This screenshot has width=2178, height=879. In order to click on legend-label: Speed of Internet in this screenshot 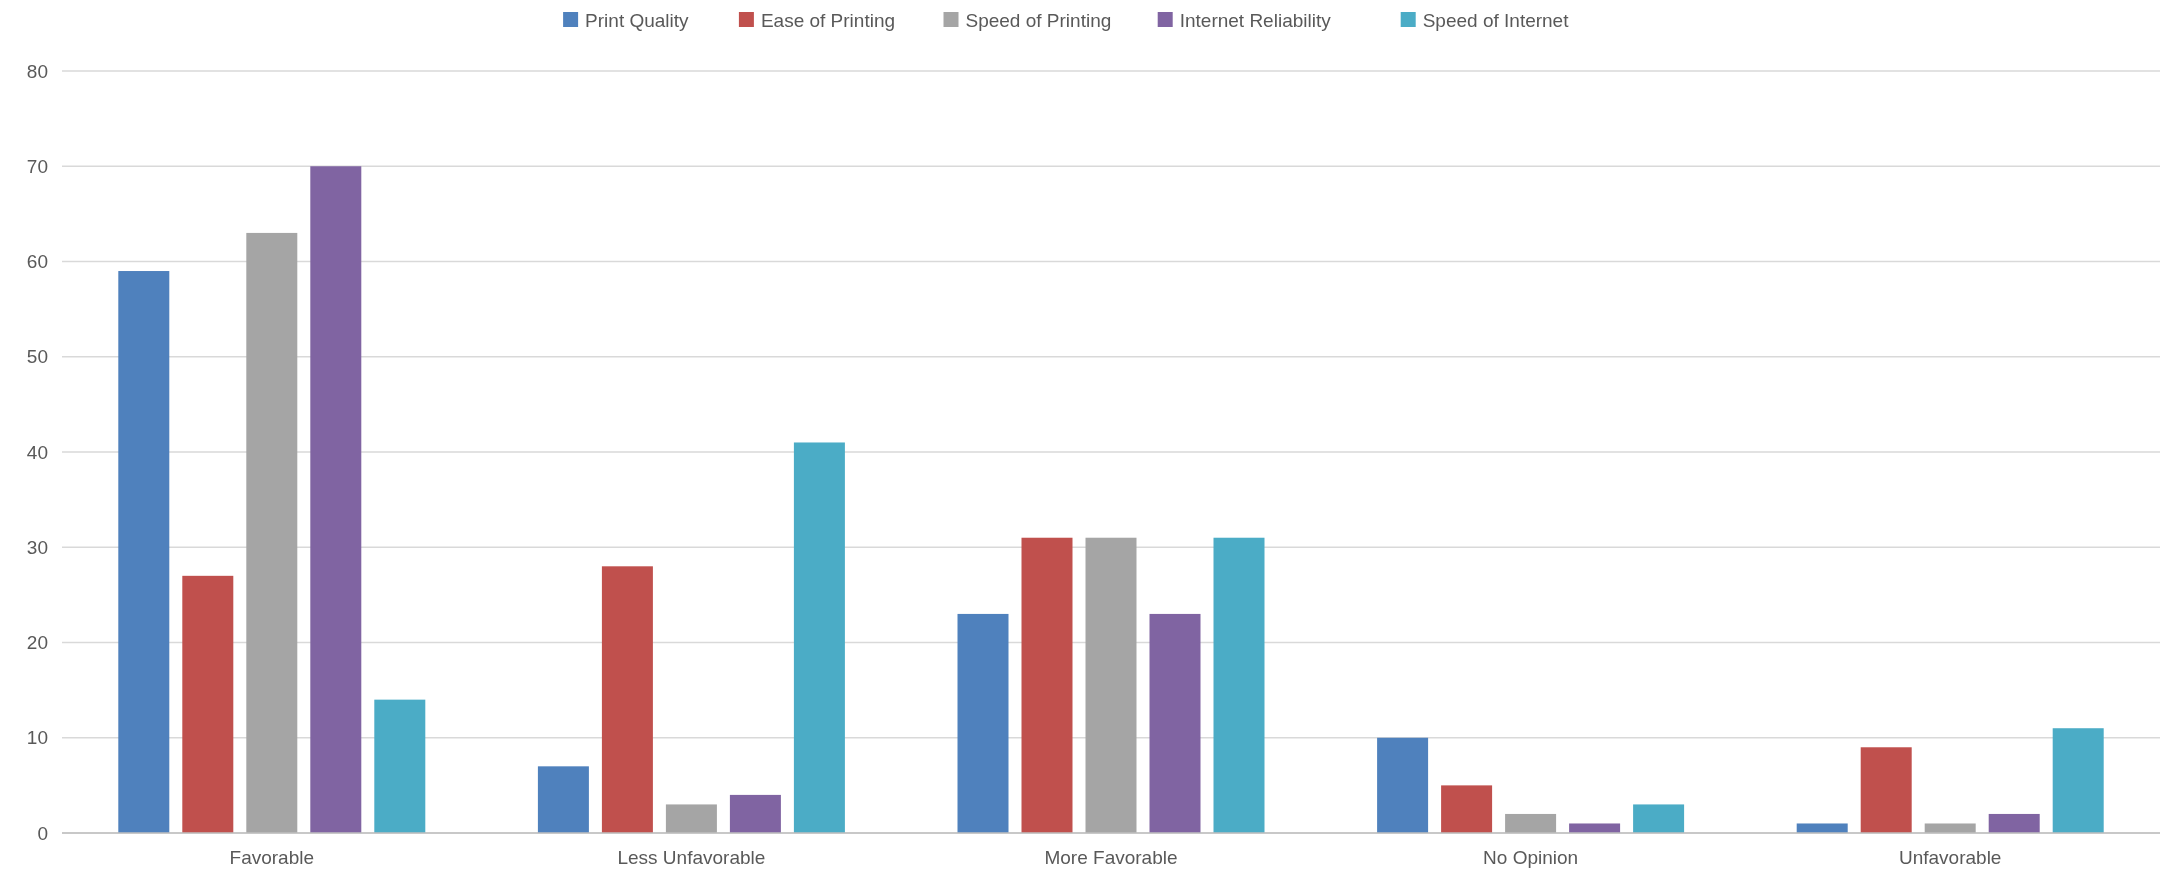, I will do `click(1496, 20)`.